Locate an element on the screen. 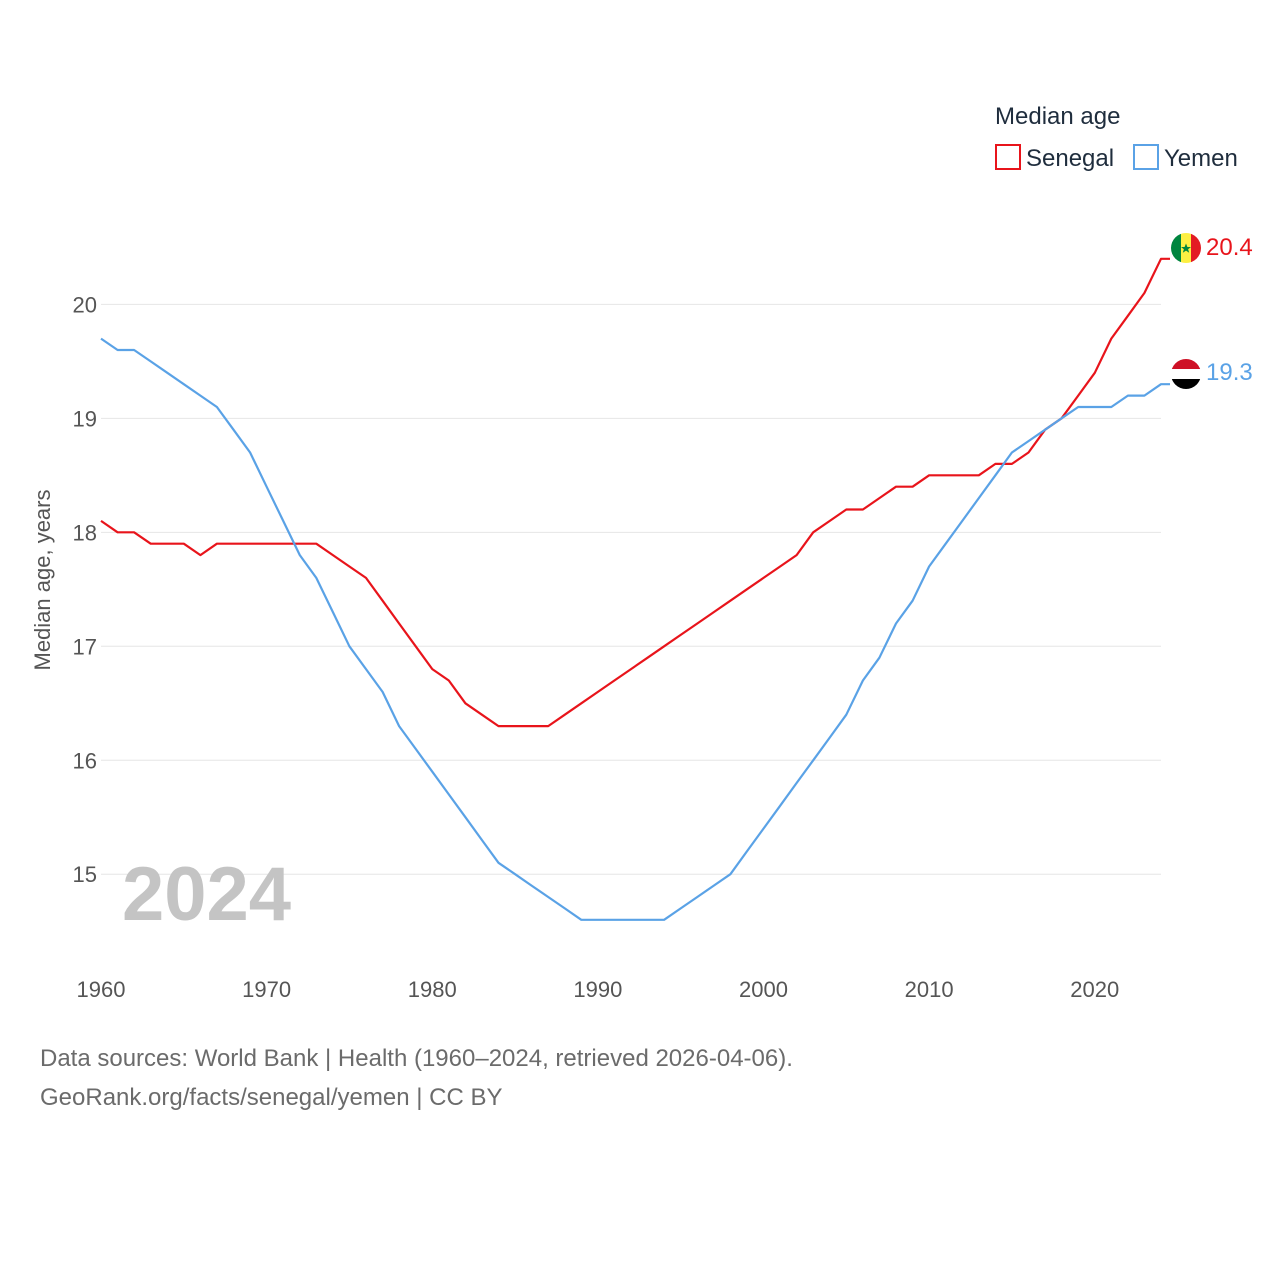 This screenshot has width=1280, height=1280. y-tick-label: 20 is located at coordinates (85, 304).